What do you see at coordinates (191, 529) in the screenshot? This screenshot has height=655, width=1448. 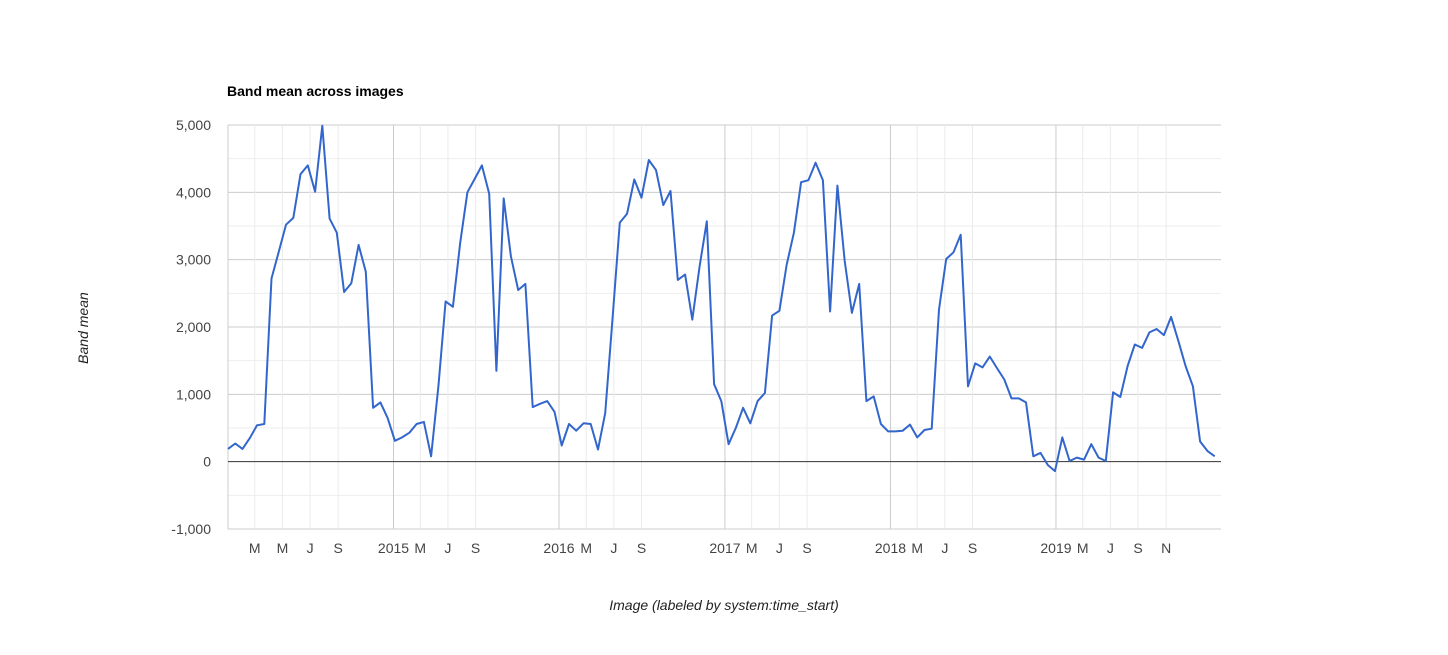 I see `y-tick-label: -1,000` at bounding box center [191, 529].